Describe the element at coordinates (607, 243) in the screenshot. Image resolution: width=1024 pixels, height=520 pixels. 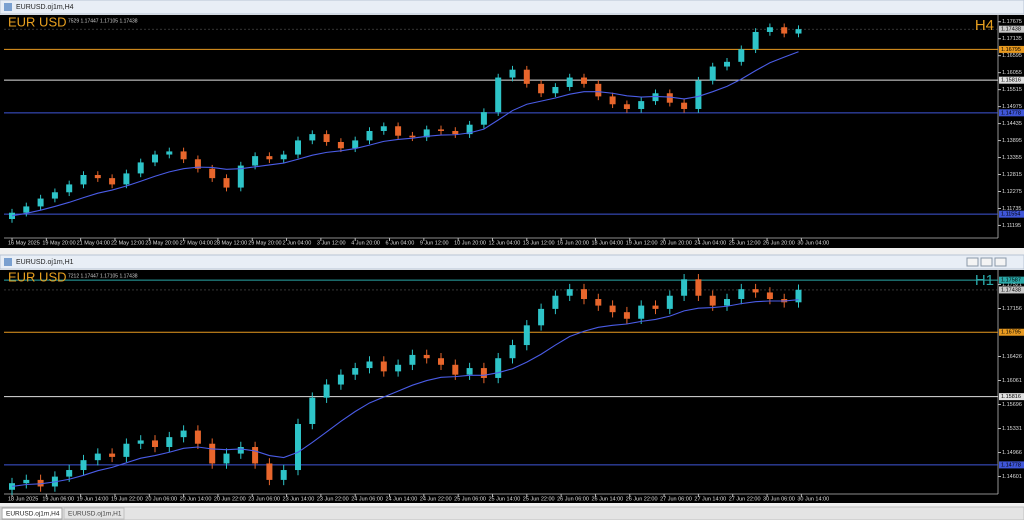
I see `x-tick-label: 18 Jun 04:00` at that location.